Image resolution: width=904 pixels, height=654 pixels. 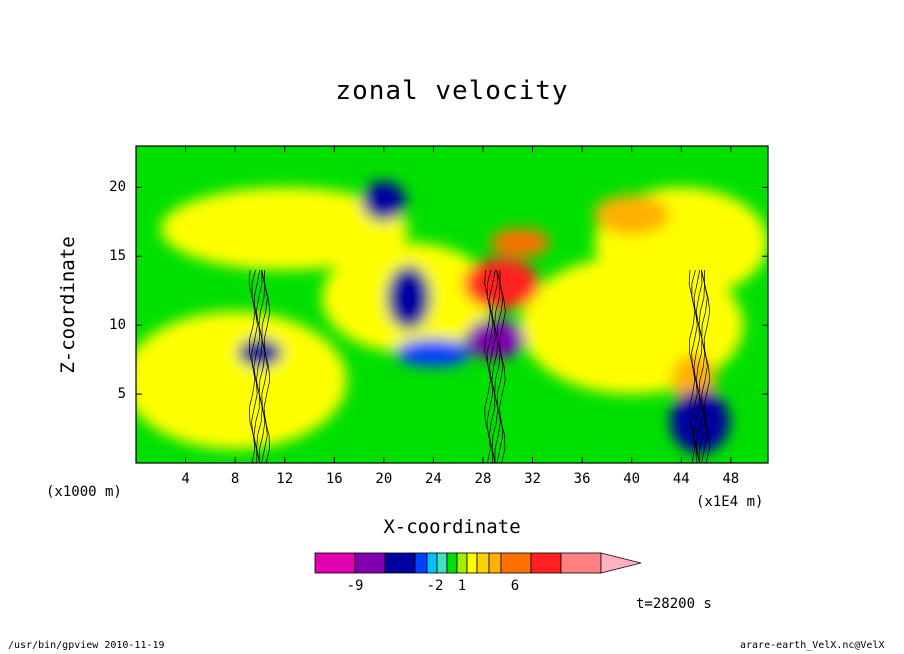 What do you see at coordinates (621, 563) in the screenshot?
I see `colorbar-arrow` at bounding box center [621, 563].